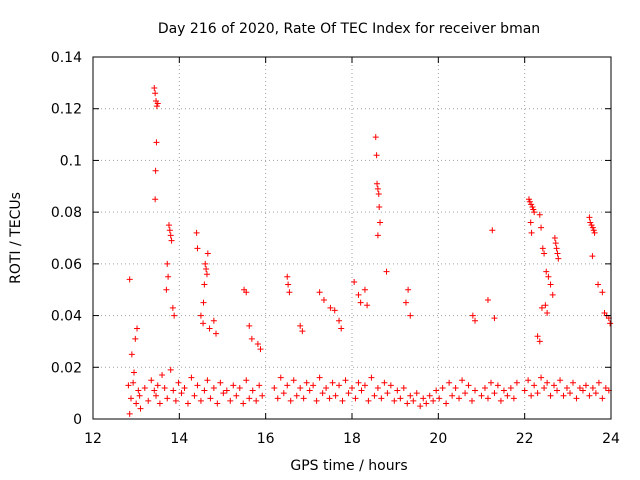  I want to click on y-tick-label: 0.14, so click(66, 58).